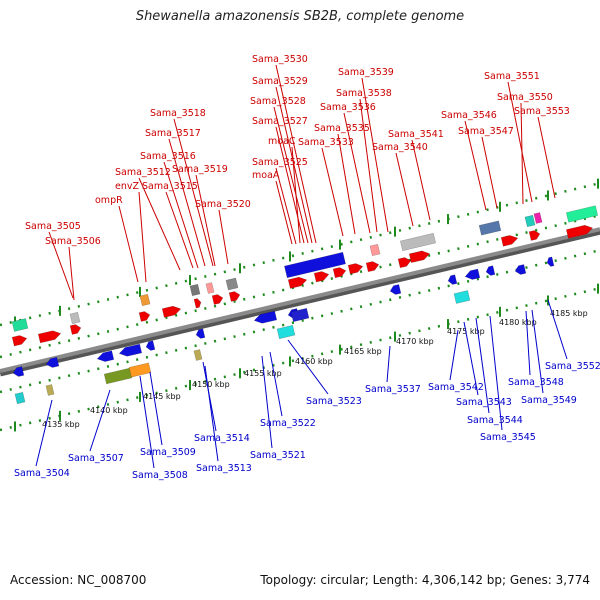  Describe the element at coordinates (160, 475) in the screenshot. I see `gene-label-bottom: Sama_3508` at that location.